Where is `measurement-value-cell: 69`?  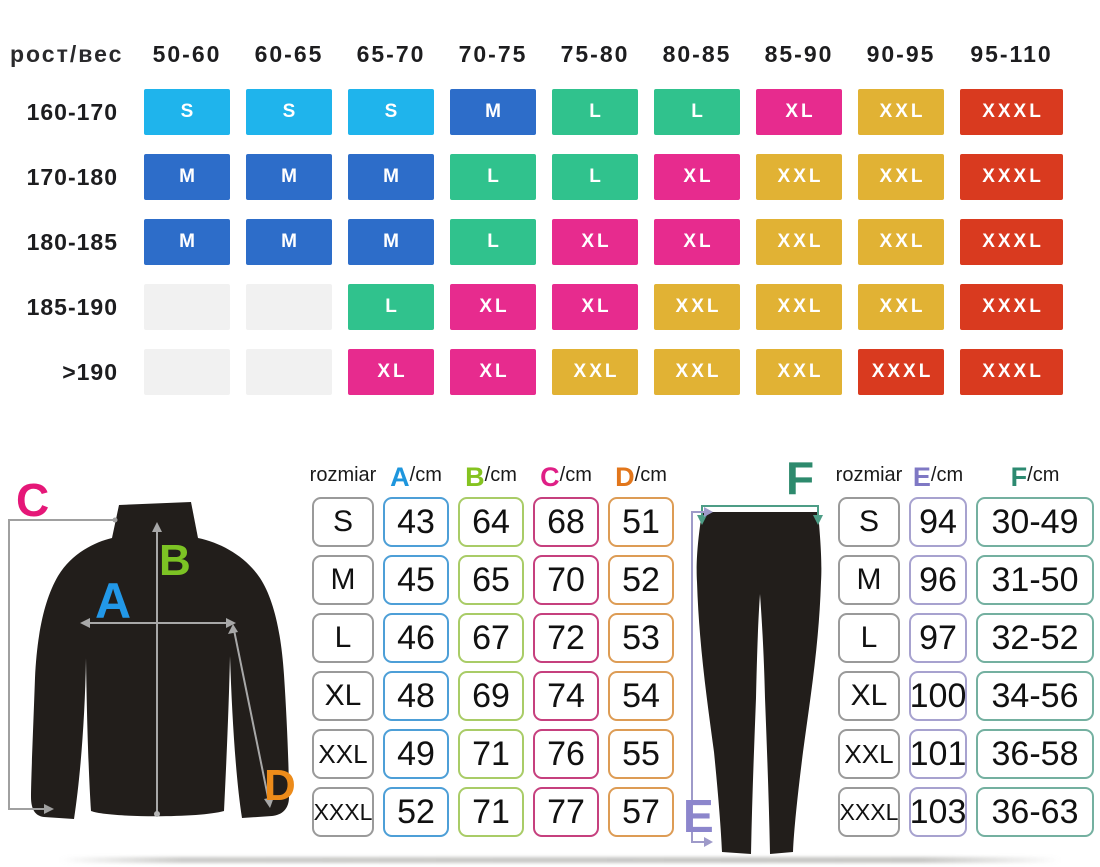 measurement-value-cell: 69 is located at coordinates (491, 696).